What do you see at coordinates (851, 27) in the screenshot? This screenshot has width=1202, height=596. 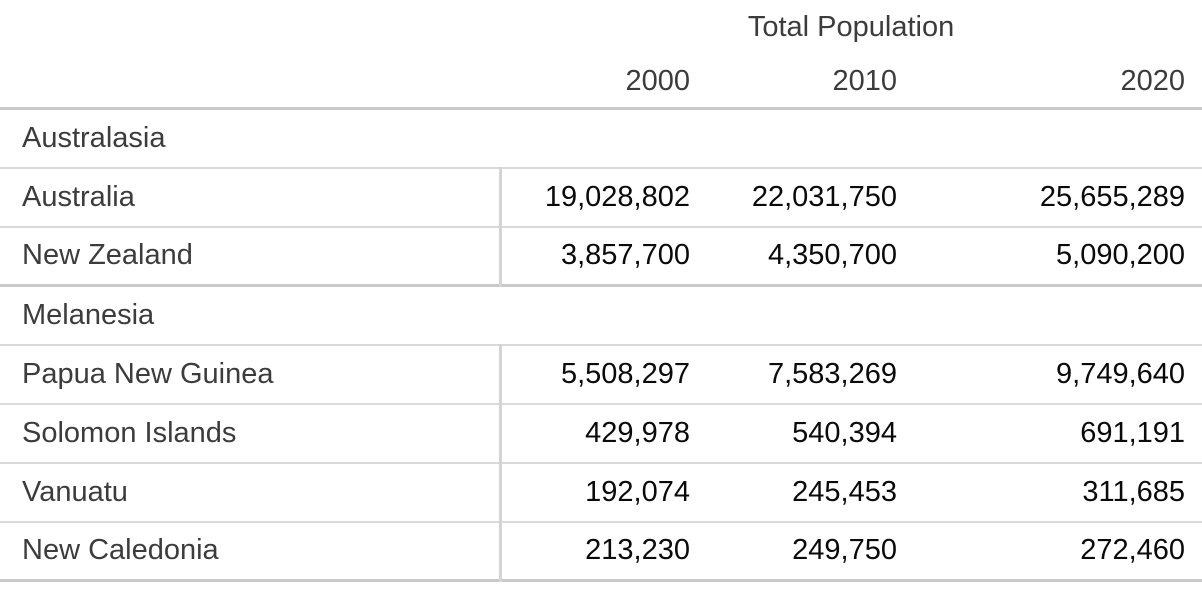 I see `table-title: Total Population` at bounding box center [851, 27].